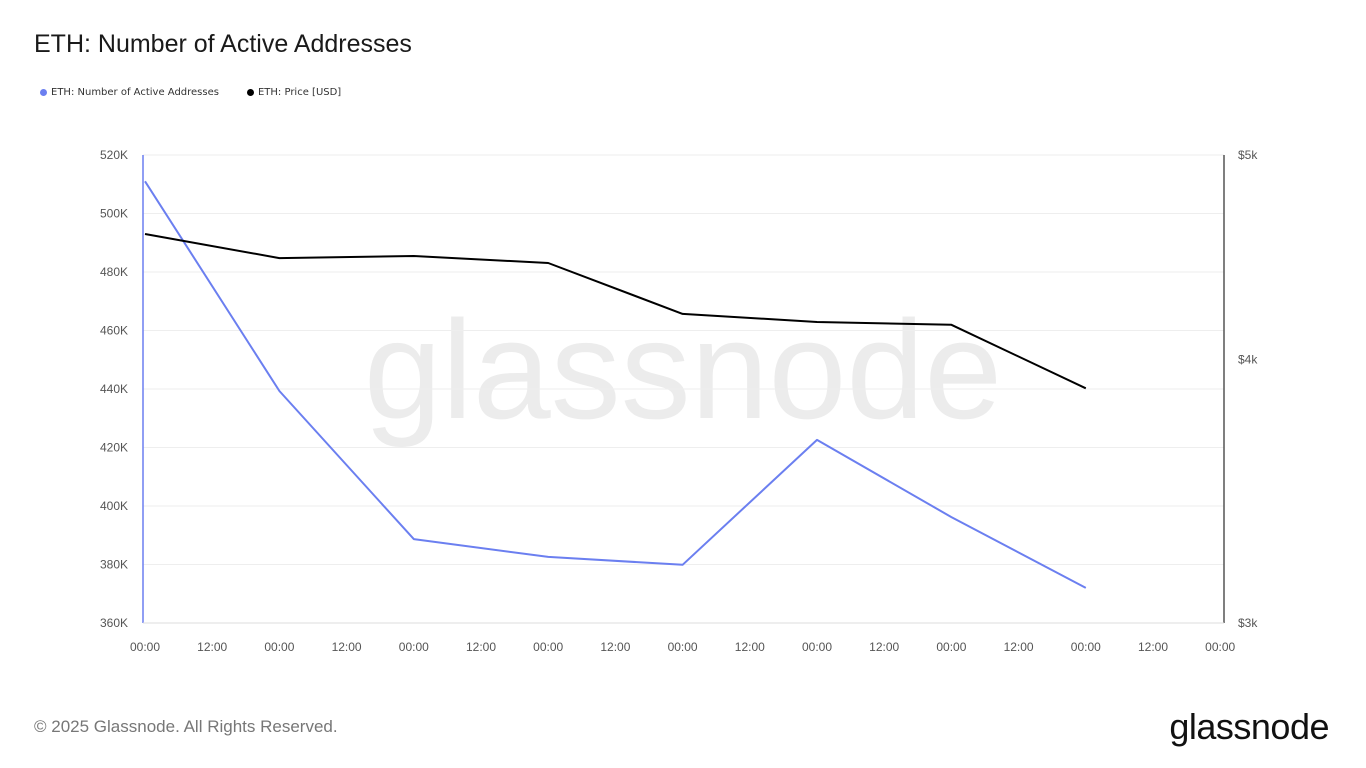 The image size is (1366, 768). Describe the element at coordinates (114, 506) in the screenshot. I see `y-left-tick-label: 400K` at that location.